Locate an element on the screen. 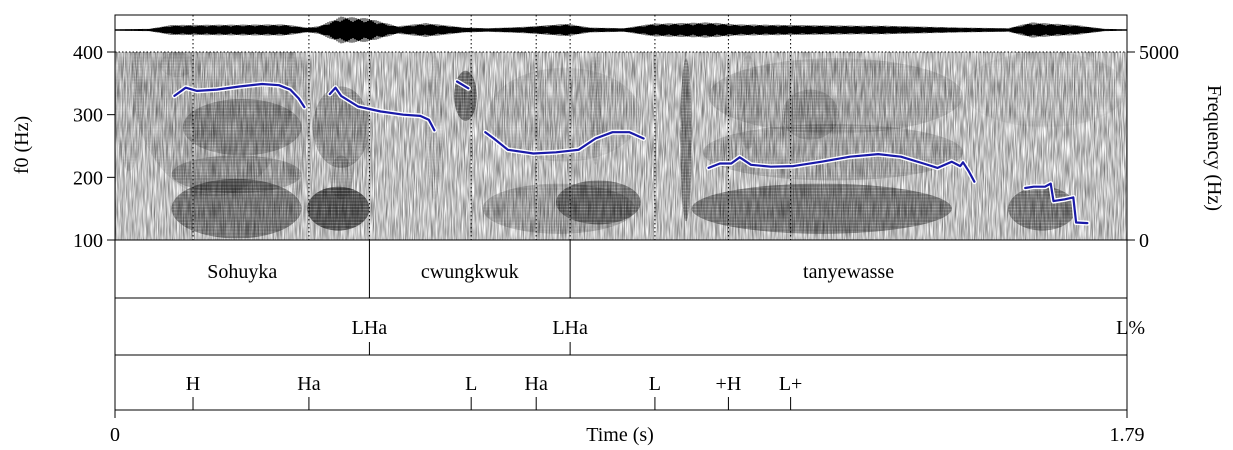  tone-label: +H is located at coordinates (729, 384).